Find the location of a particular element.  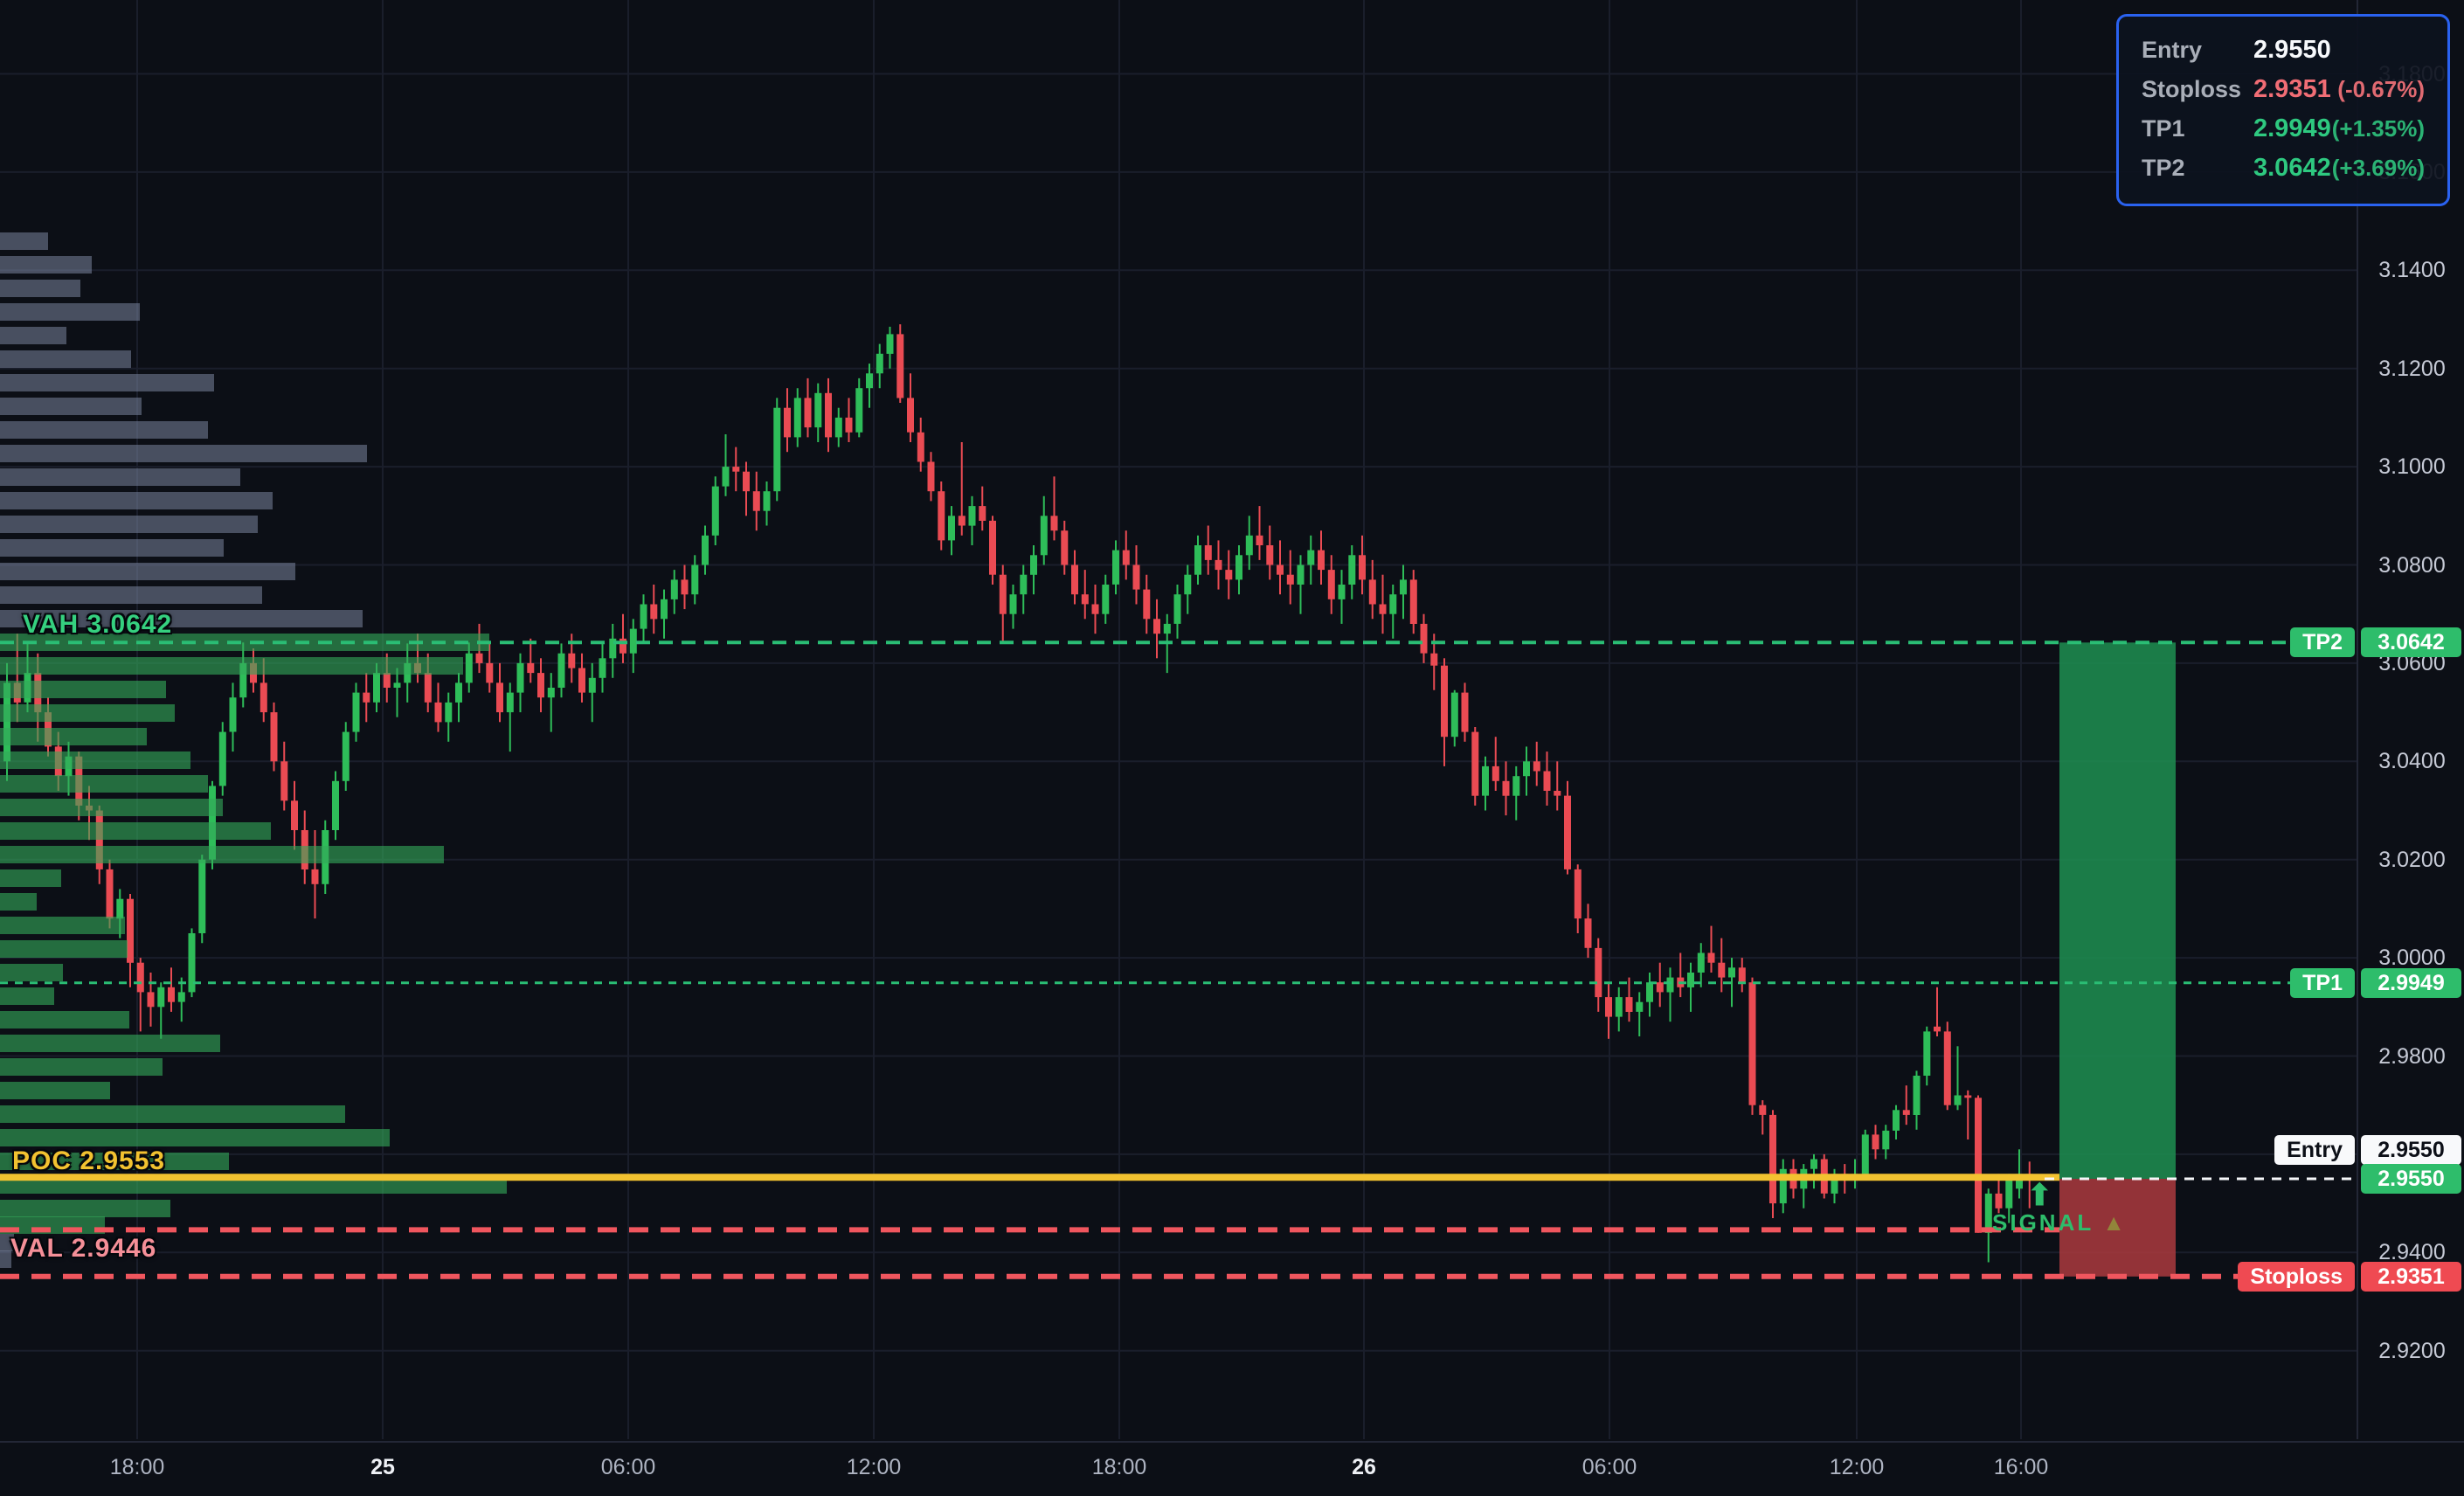

stoploss-pct: (-0.67%) is located at coordinates (2381, 89).